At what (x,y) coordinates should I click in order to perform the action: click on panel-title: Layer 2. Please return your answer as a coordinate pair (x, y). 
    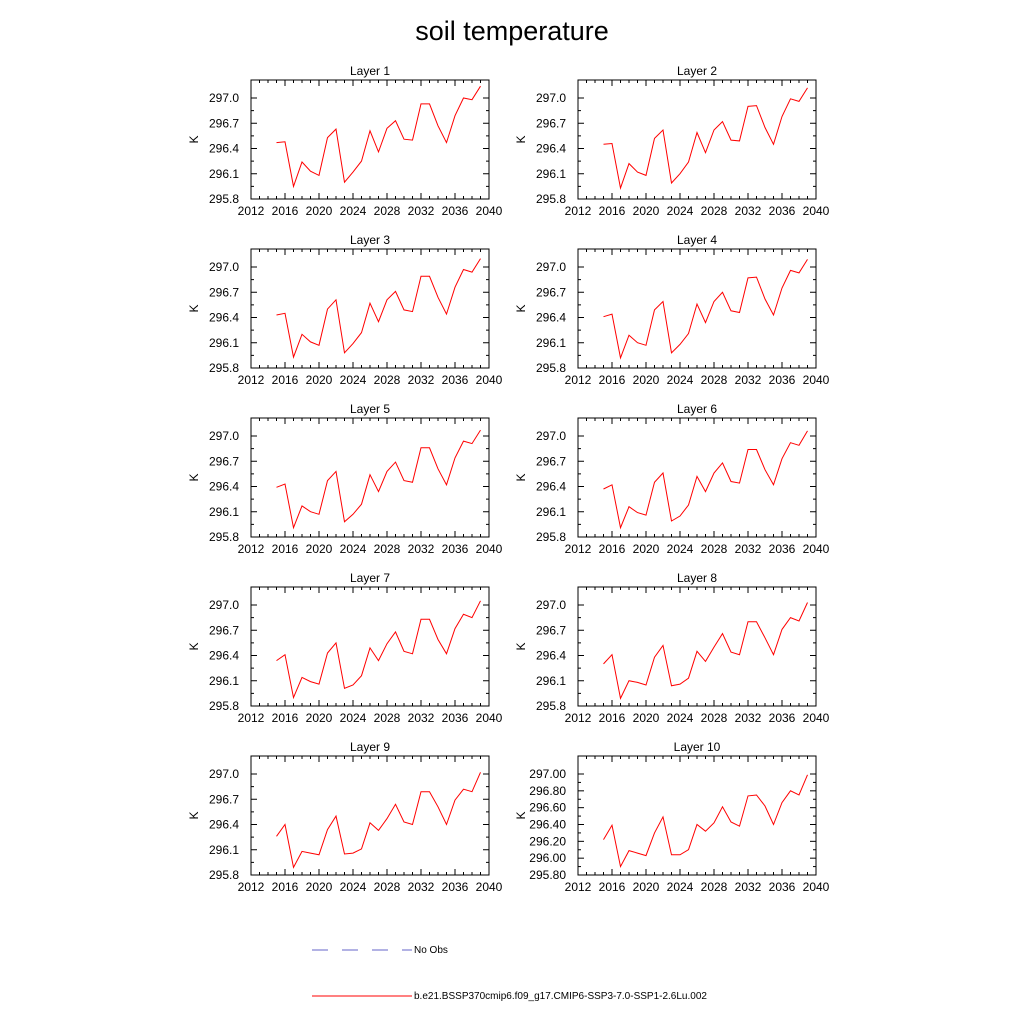
    Looking at the image, I should click on (697, 71).